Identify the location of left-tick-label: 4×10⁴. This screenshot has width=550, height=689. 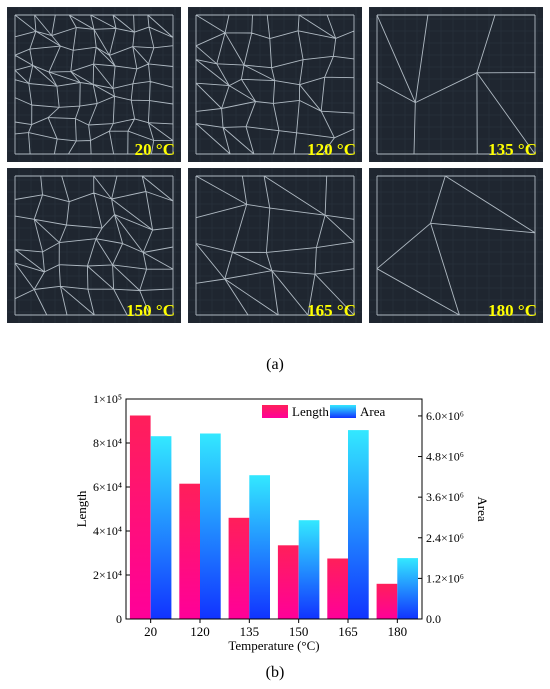
(107, 531).